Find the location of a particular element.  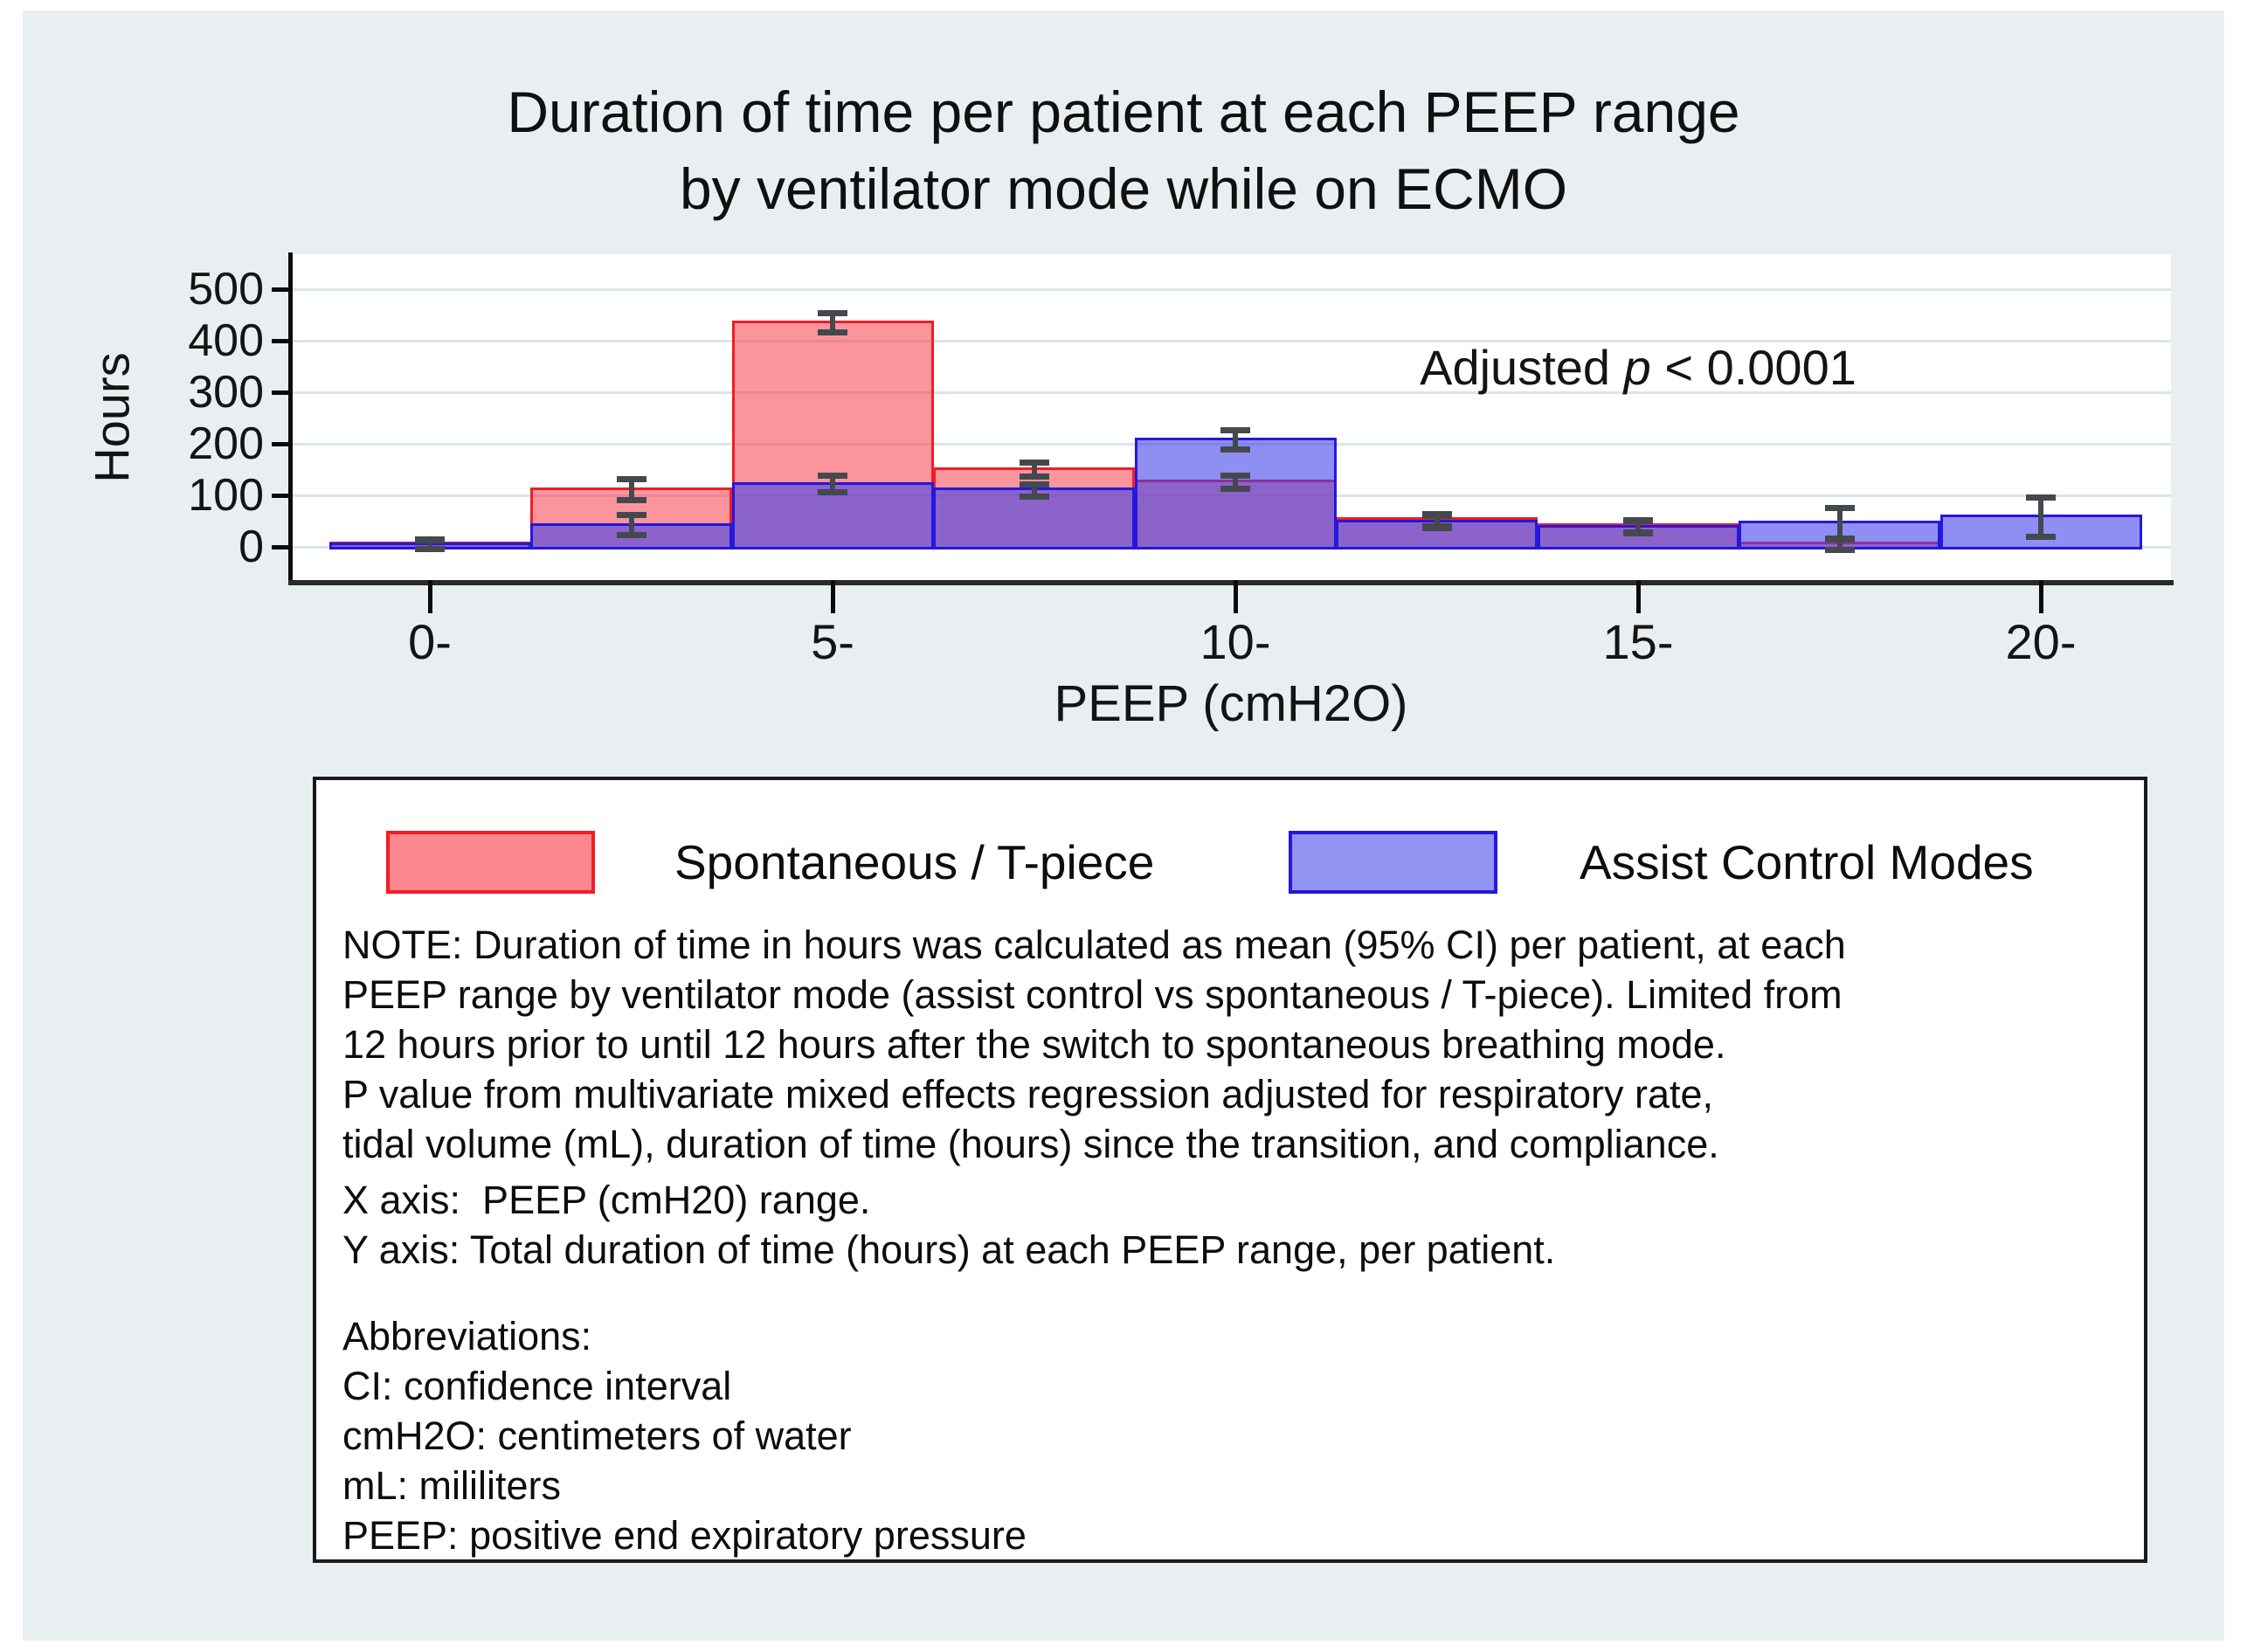

p-value-annotation: Adjusted p < 0.0001 is located at coordinates (1638, 367).